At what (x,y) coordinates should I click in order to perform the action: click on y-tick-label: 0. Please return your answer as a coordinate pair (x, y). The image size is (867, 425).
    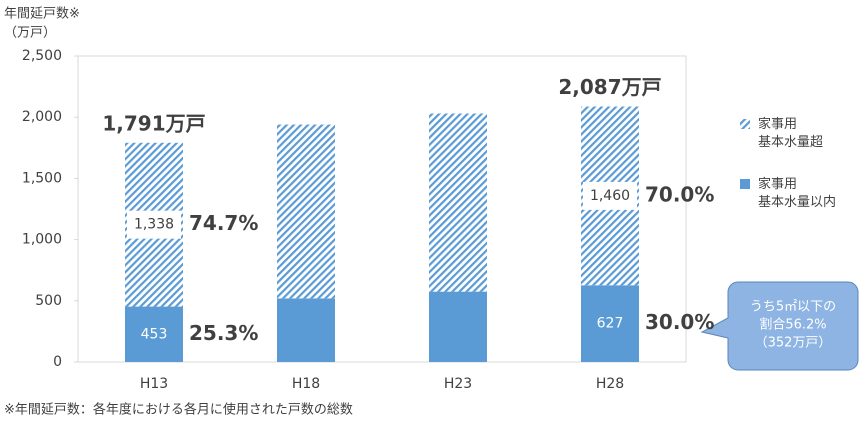
    Looking at the image, I should click on (57, 362).